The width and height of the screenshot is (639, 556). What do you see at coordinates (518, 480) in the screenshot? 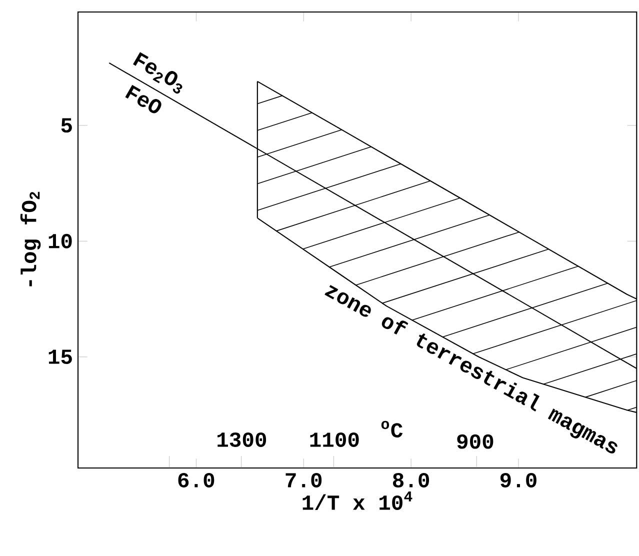
I see `x-tick-label: 9.0` at bounding box center [518, 480].